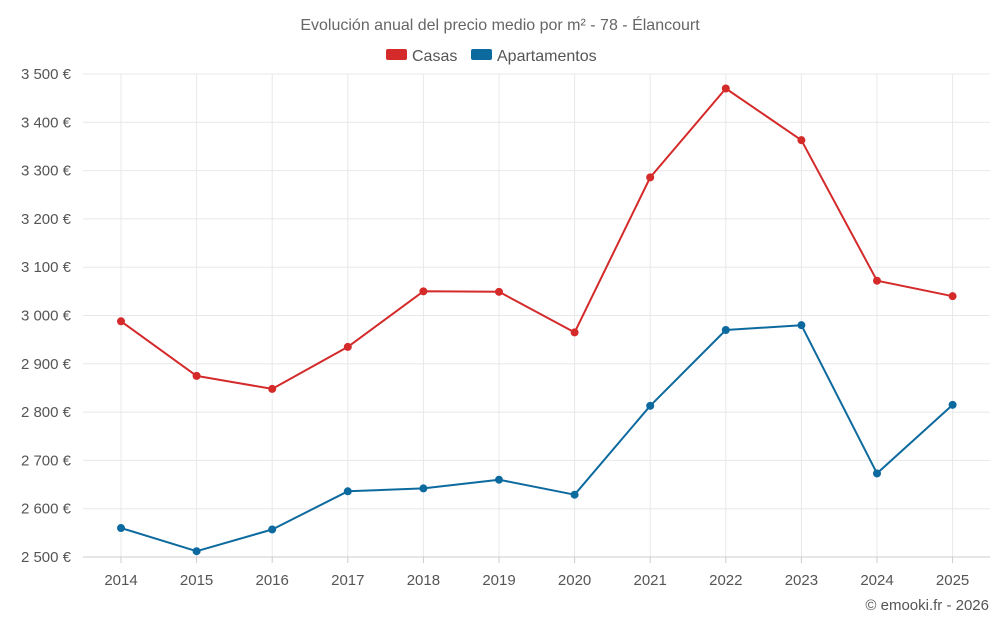  What do you see at coordinates (46, 557) in the screenshot?
I see `y-tick-label: 2 500 €` at bounding box center [46, 557].